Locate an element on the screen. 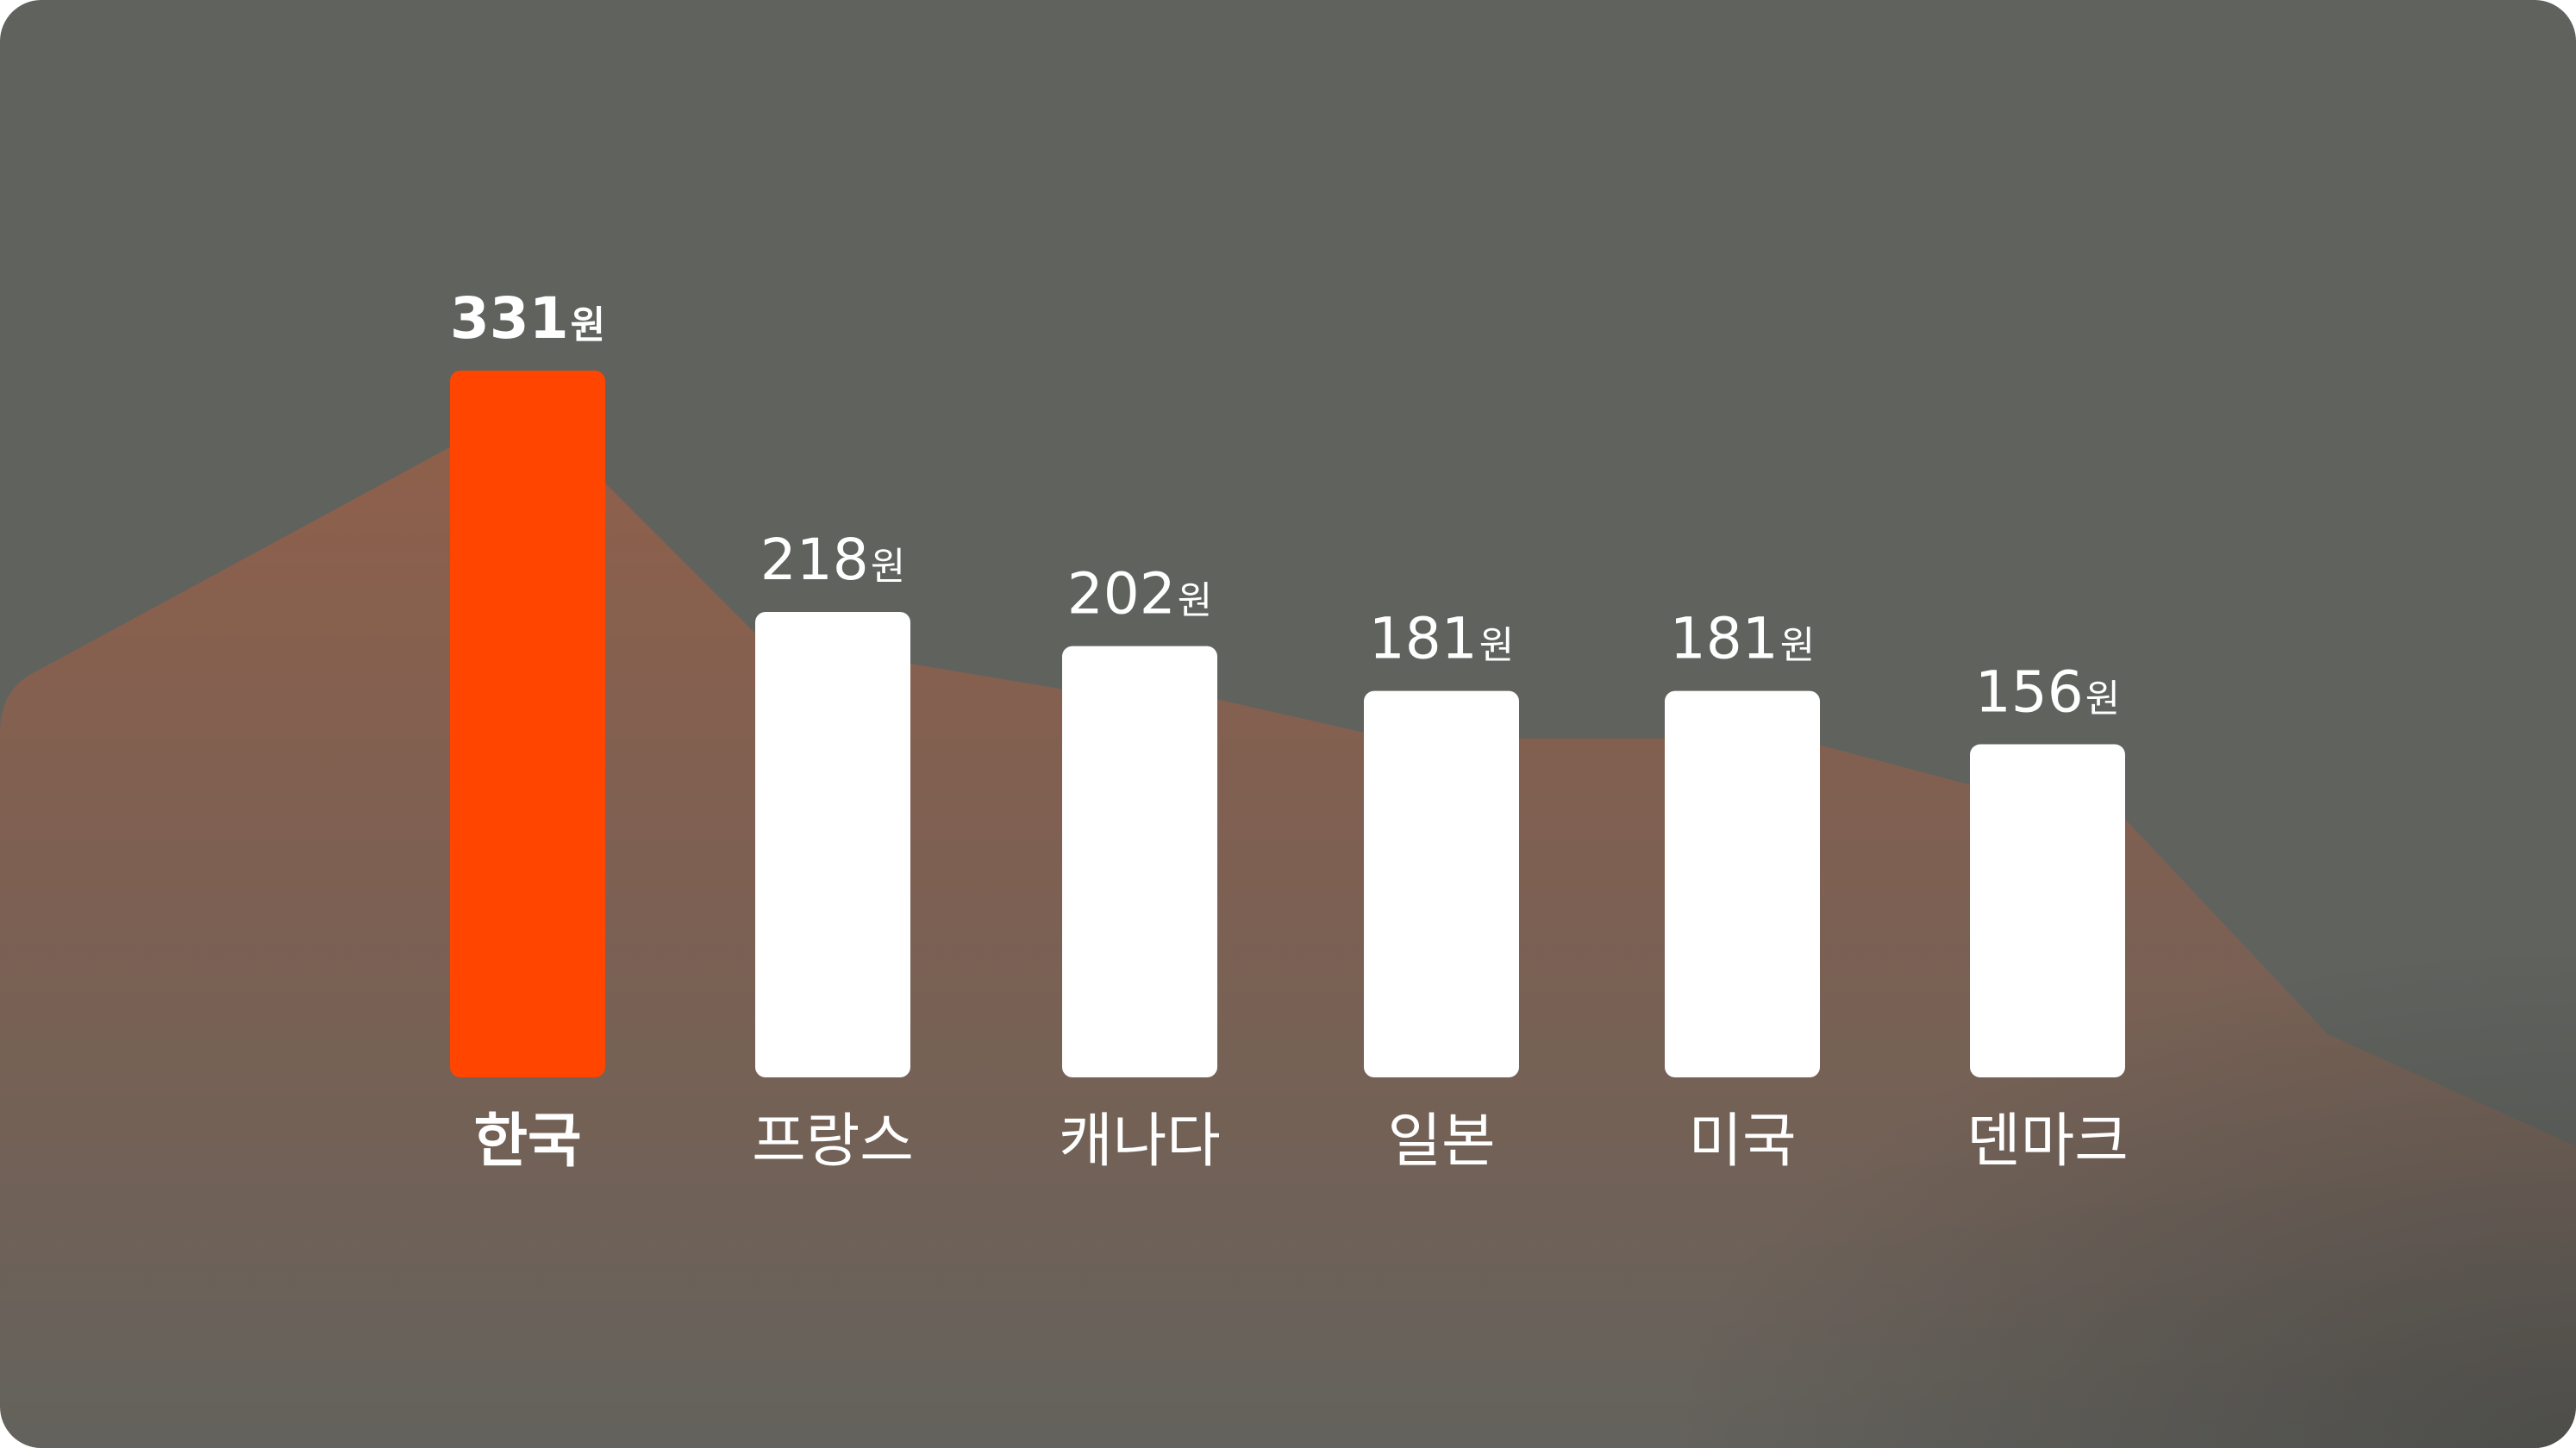 The image size is (2576, 1448). category-label-2: 프랑스 is located at coordinates (833, 1142).